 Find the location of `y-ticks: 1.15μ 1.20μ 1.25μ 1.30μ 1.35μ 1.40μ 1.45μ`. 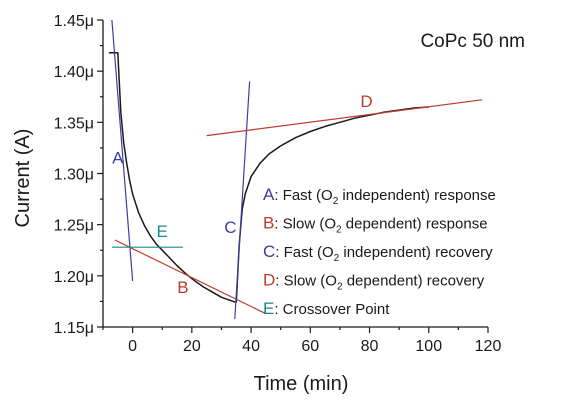

y-ticks: 1.15μ 1.20μ 1.25μ 1.30μ 1.35μ 1.40μ 1.45μ is located at coordinates (78, 175).